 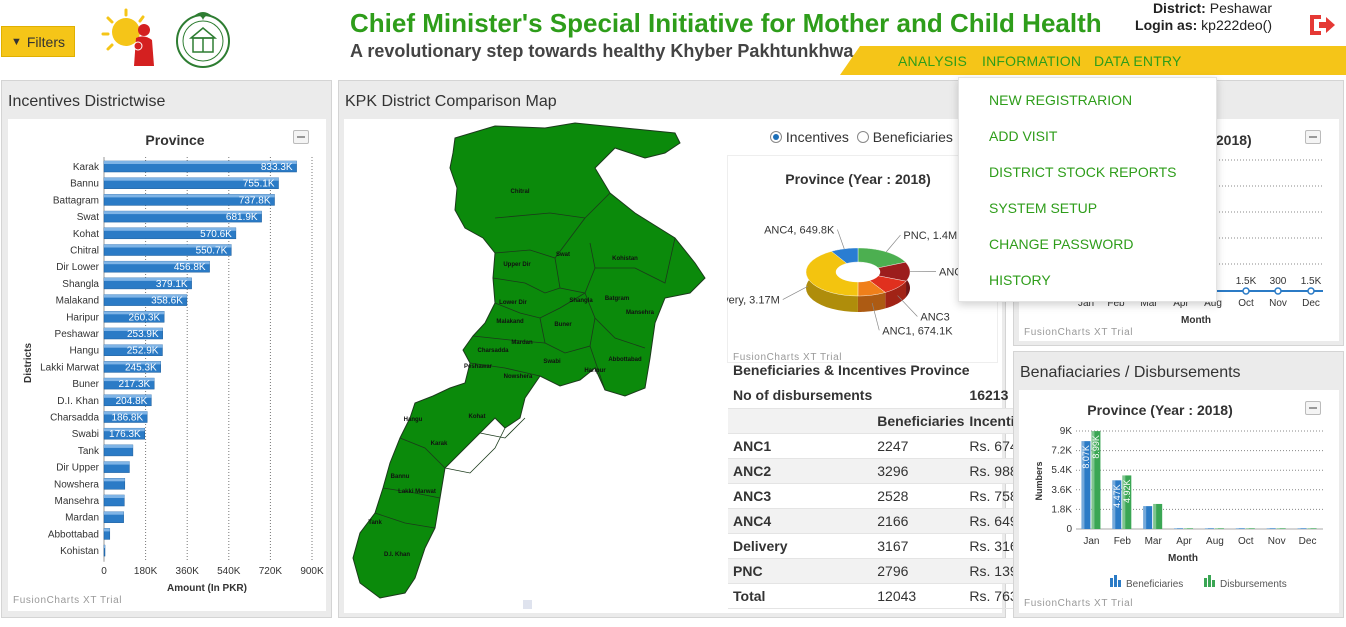 What do you see at coordinates (617, 299) in the screenshot?
I see `map-district-label: Batgram` at bounding box center [617, 299].